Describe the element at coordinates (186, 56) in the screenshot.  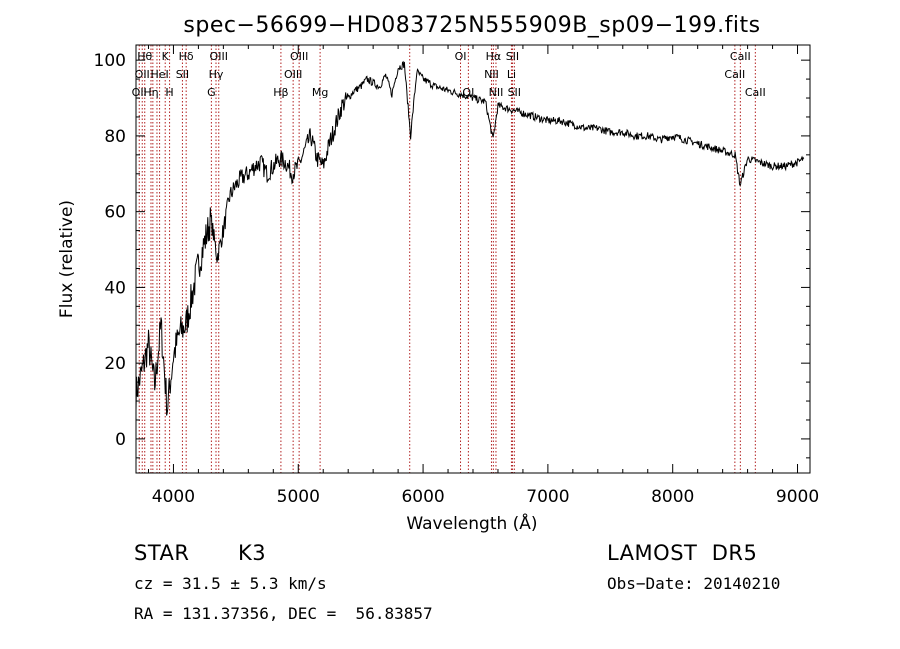
I see `line-label: Hδ` at that location.